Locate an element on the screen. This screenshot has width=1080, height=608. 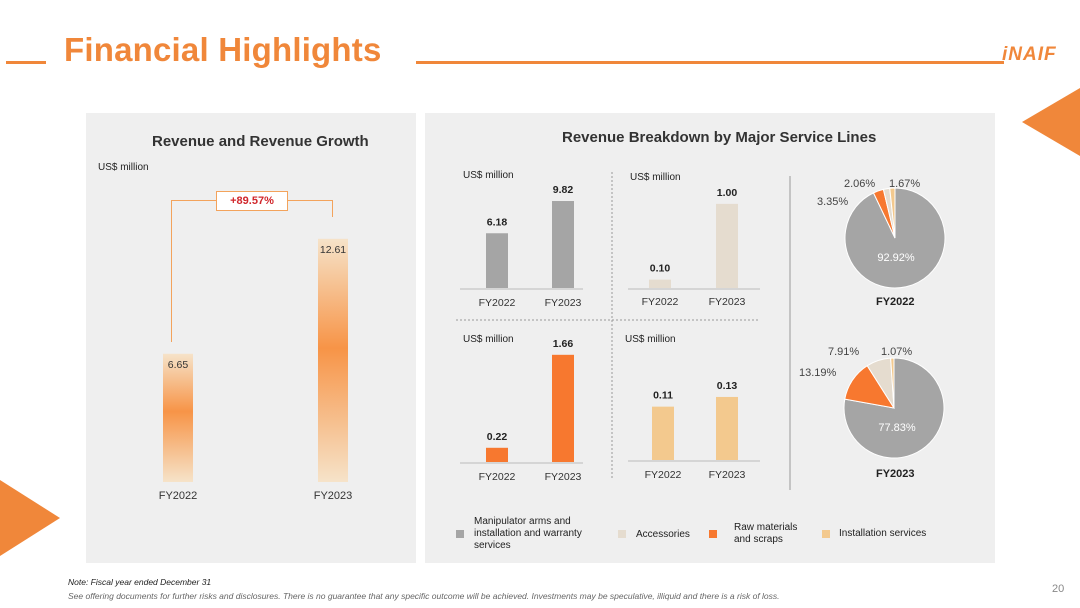
raw-materials-unit-label: US$ million is located at coordinates (488, 339).